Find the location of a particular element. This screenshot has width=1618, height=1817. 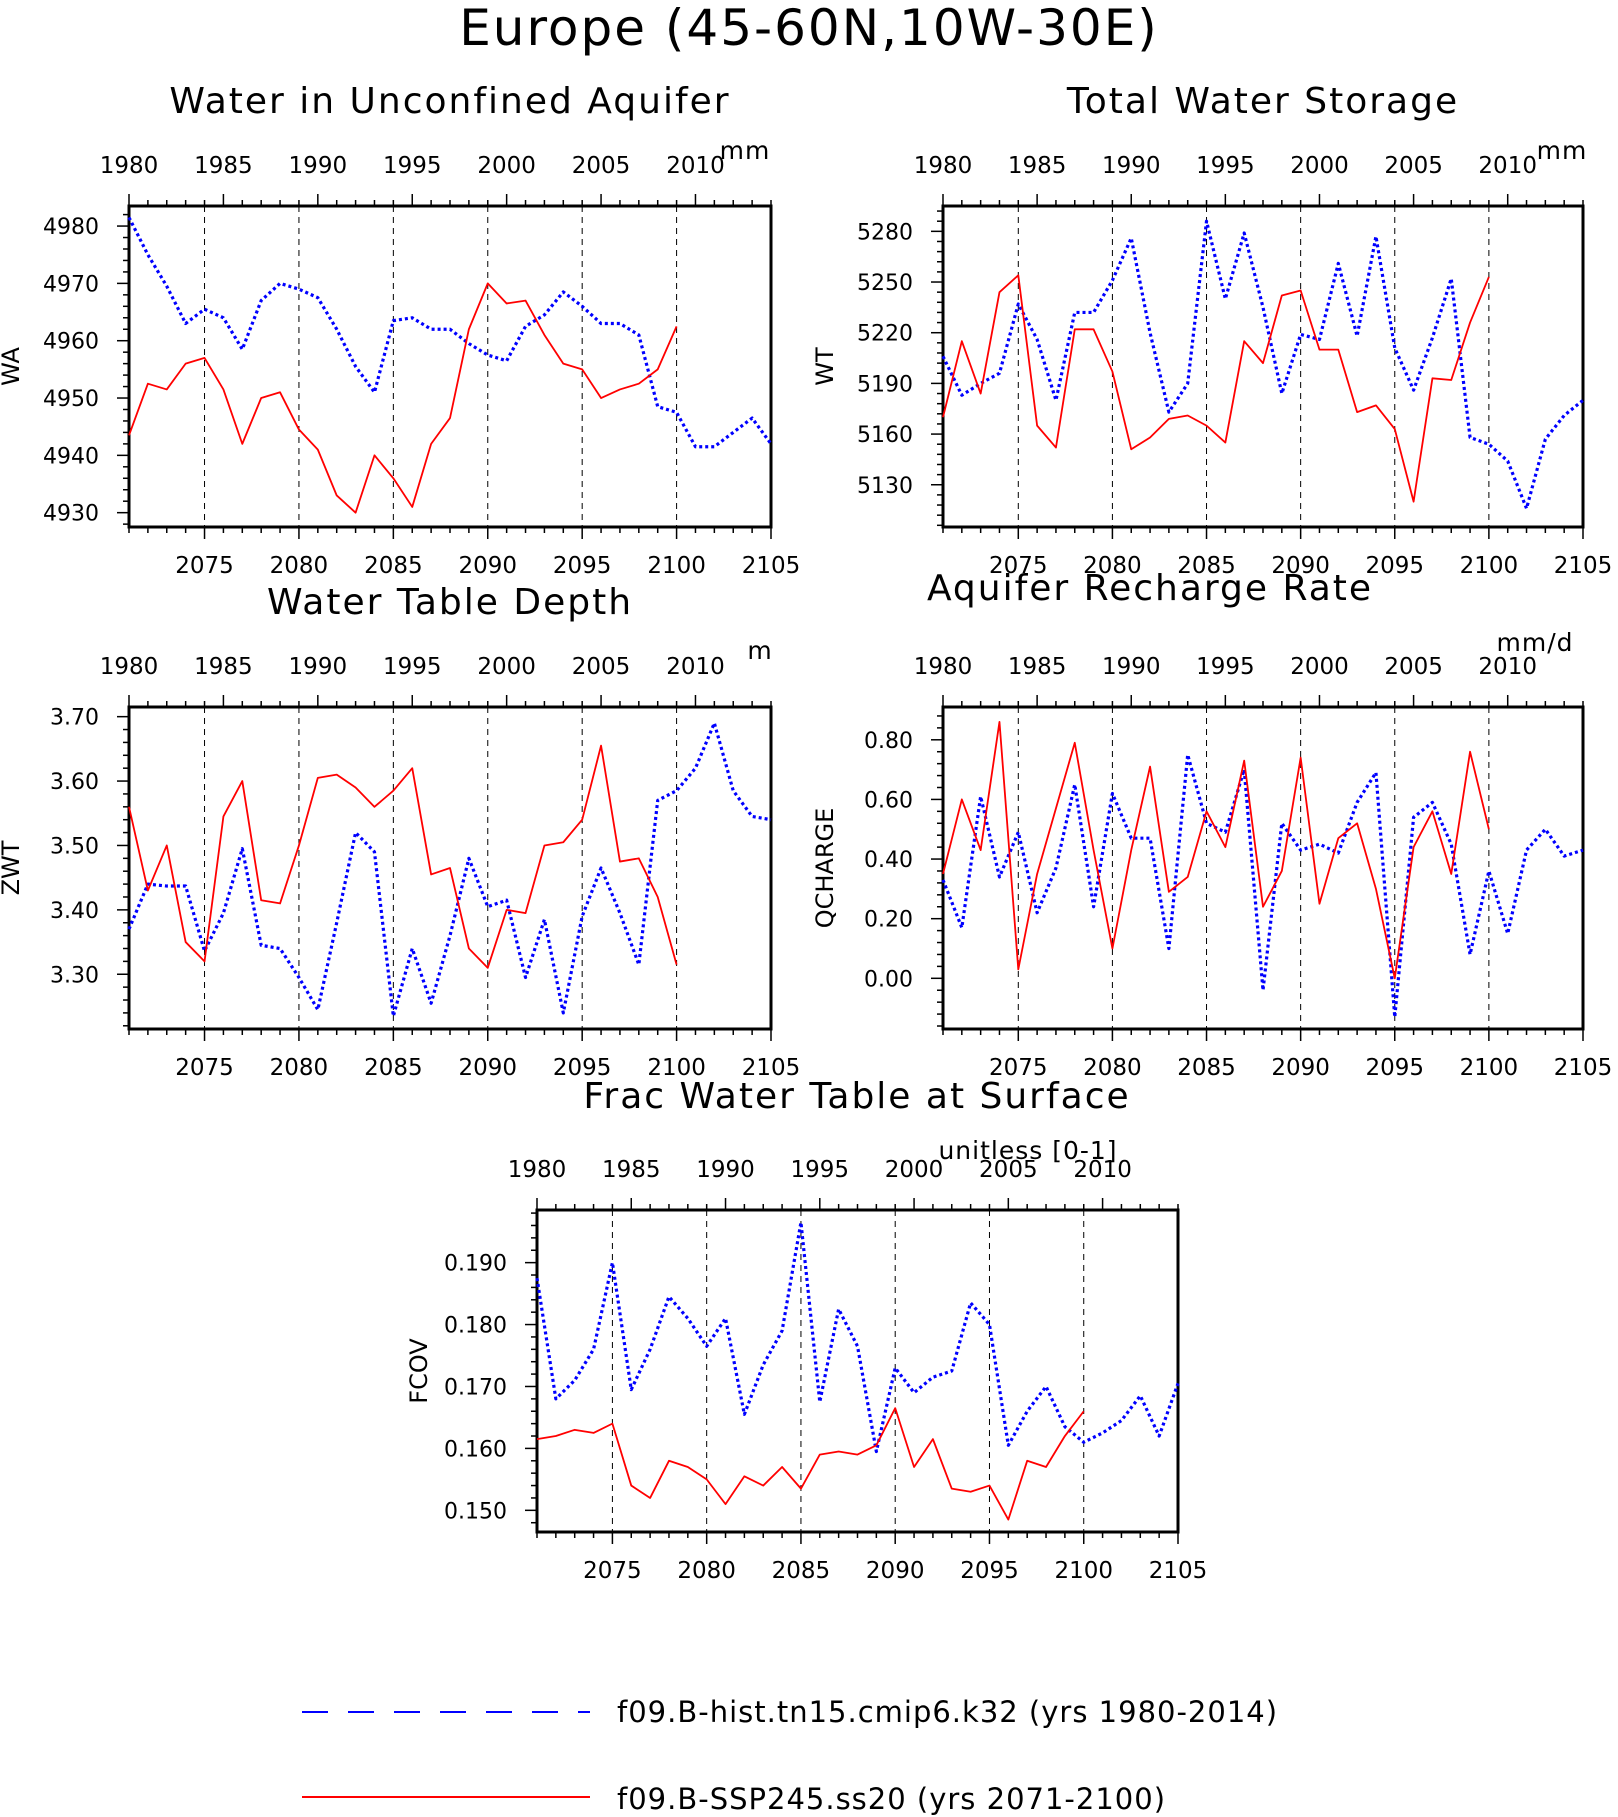

chart-title: Total Water Storage is located at coordinates (1262, 101).